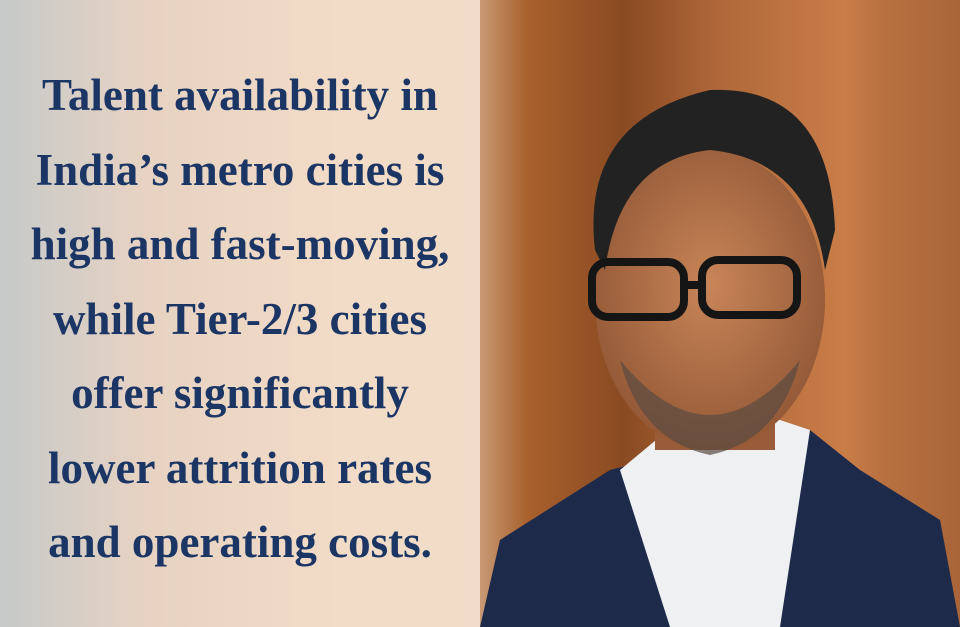  What do you see at coordinates (714, 179) in the screenshot?
I see `hair` at bounding box center [714, 179].